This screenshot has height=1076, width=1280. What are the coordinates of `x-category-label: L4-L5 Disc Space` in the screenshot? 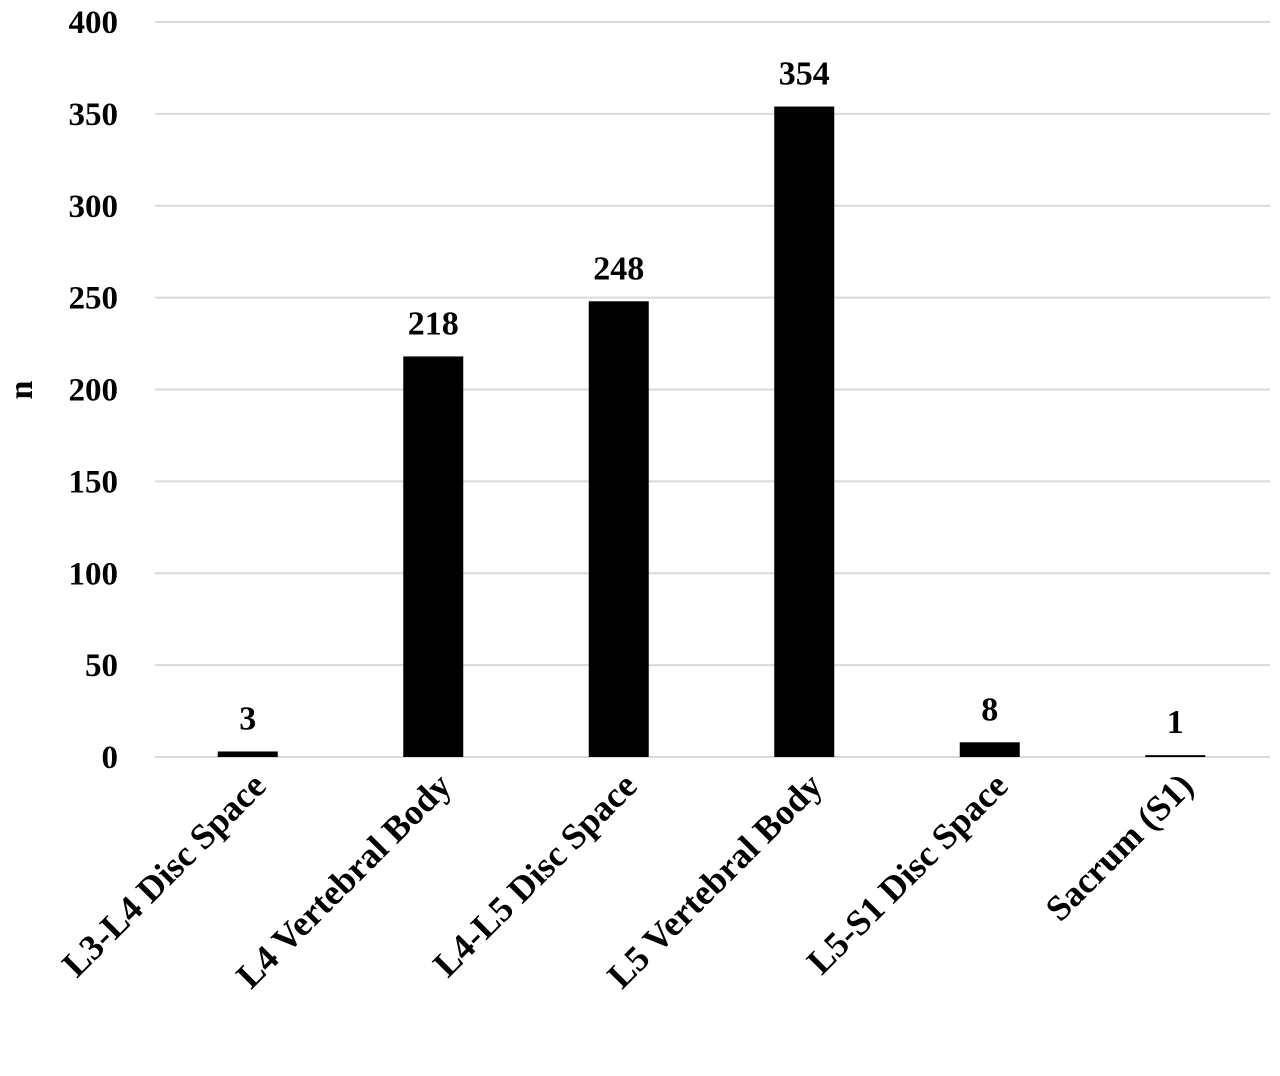 It's located at (534, 874).